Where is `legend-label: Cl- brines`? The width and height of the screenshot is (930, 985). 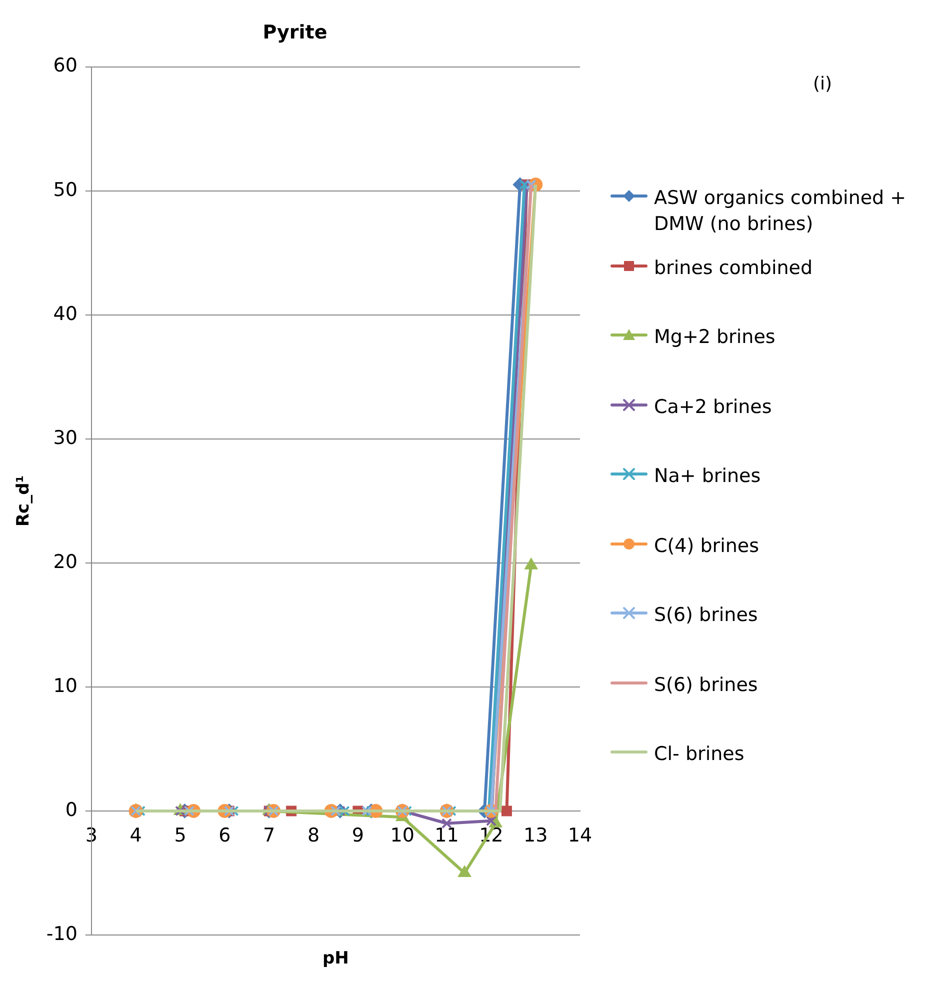
legend-label: Cl- brines is located at coordinates (699, 754).